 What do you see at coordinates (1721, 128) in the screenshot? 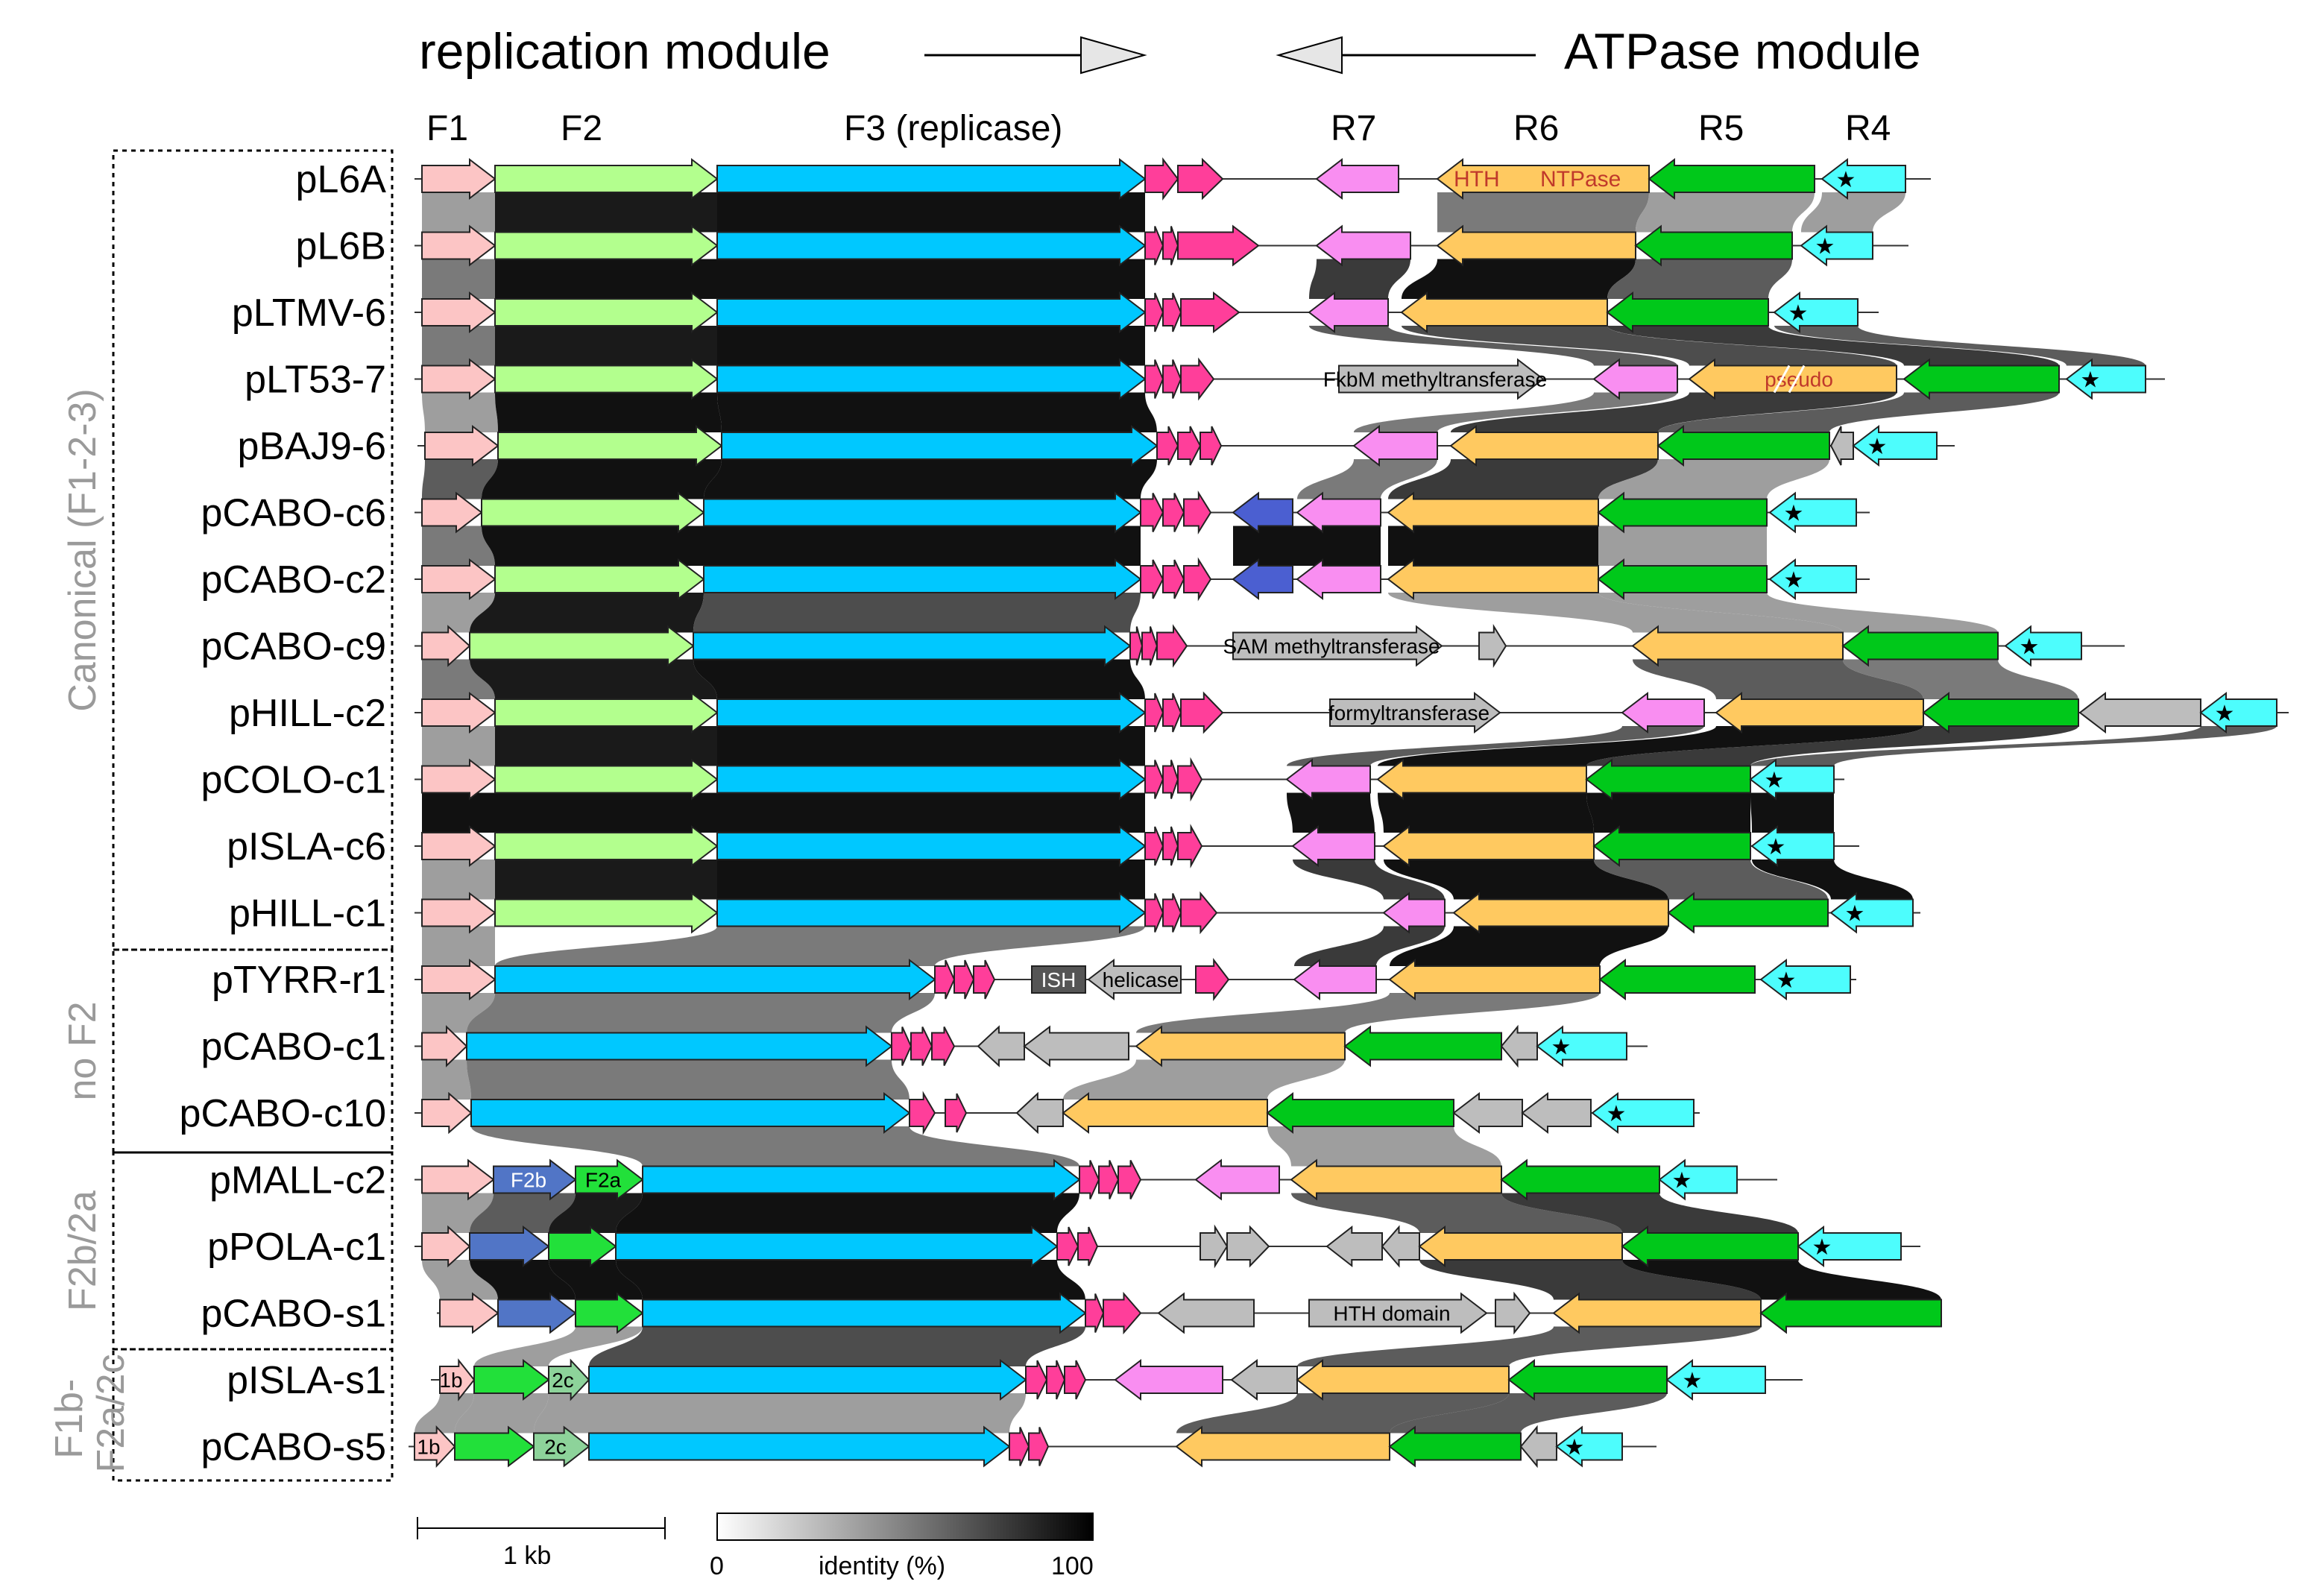
I see `column-label-r5: R5` at bounding box center [1721, 128].